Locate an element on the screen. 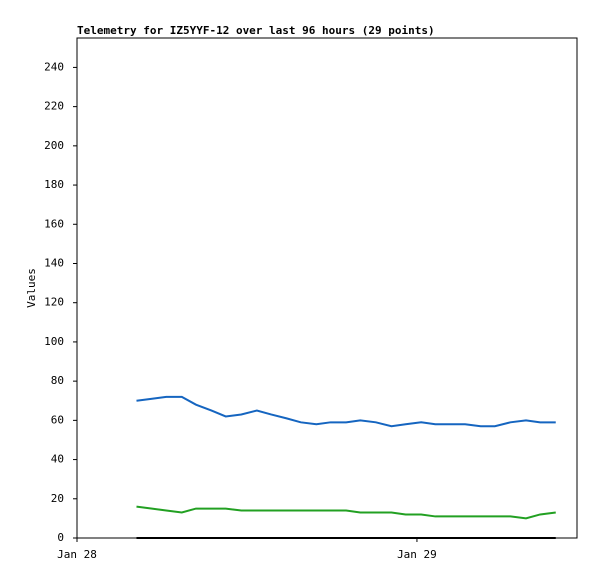  y-tick-label: 240 is located at coordinates (54, 66).